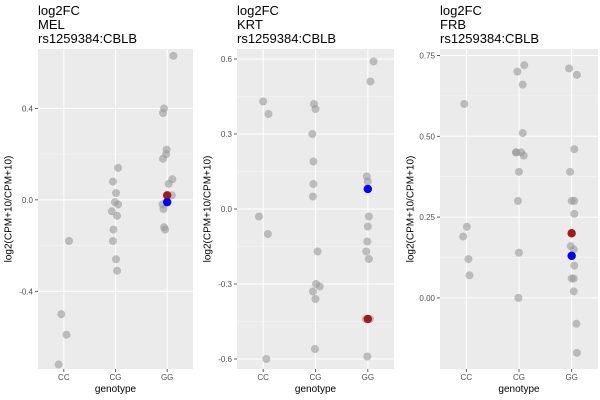  I want to click on y-tick-label: -0.6, so click(225, 359).